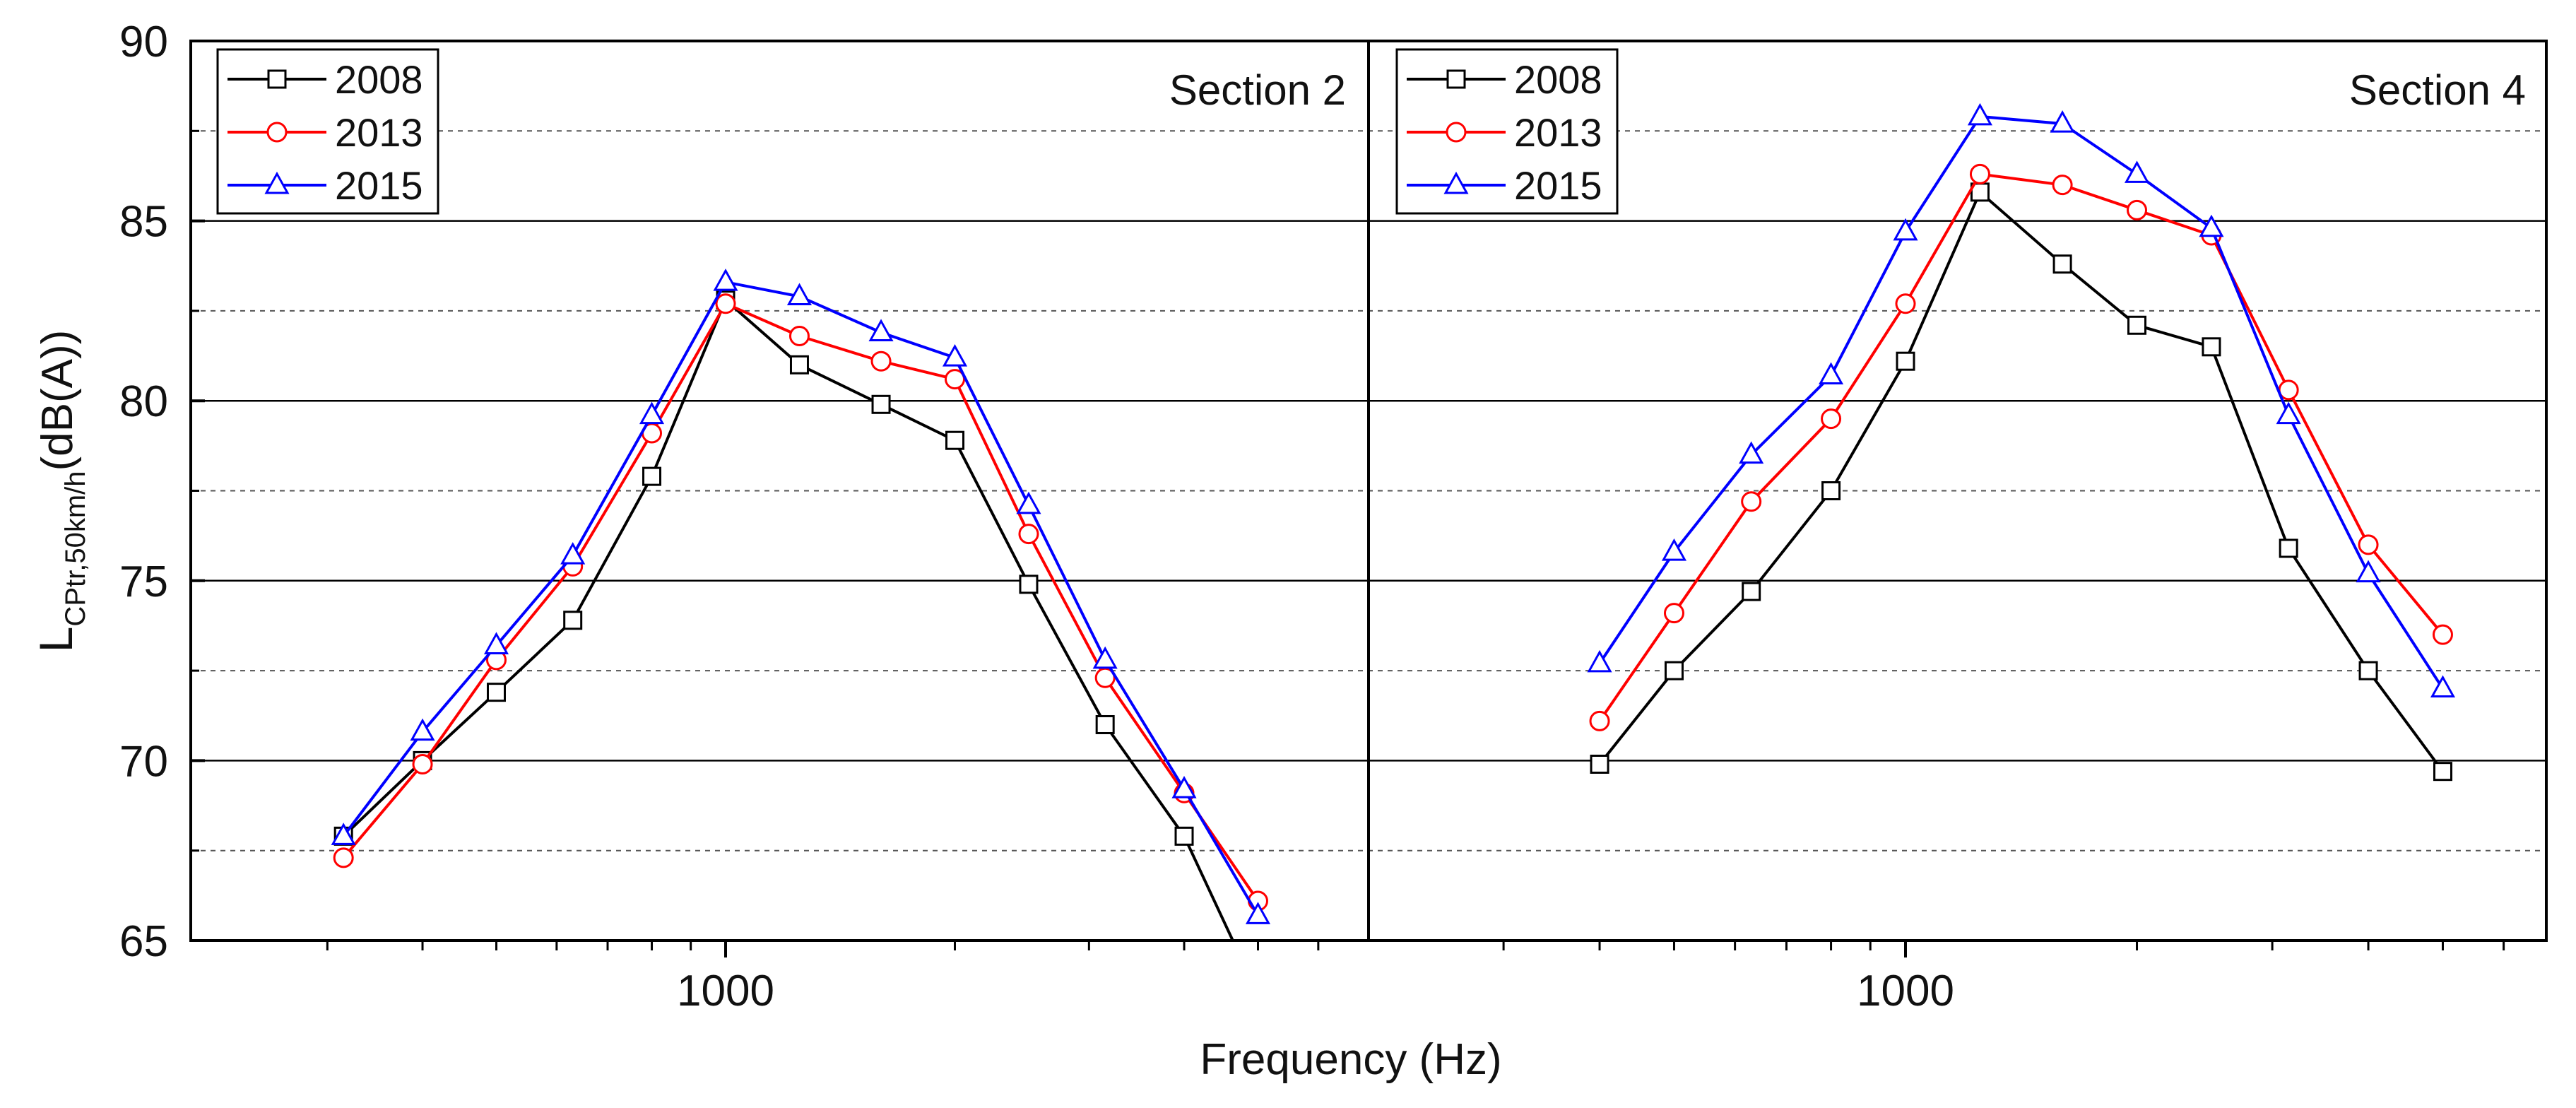 The width and height of the screenshot is (2576, 1108). I want to click on y-tick-label: 65, so click(143, 941).